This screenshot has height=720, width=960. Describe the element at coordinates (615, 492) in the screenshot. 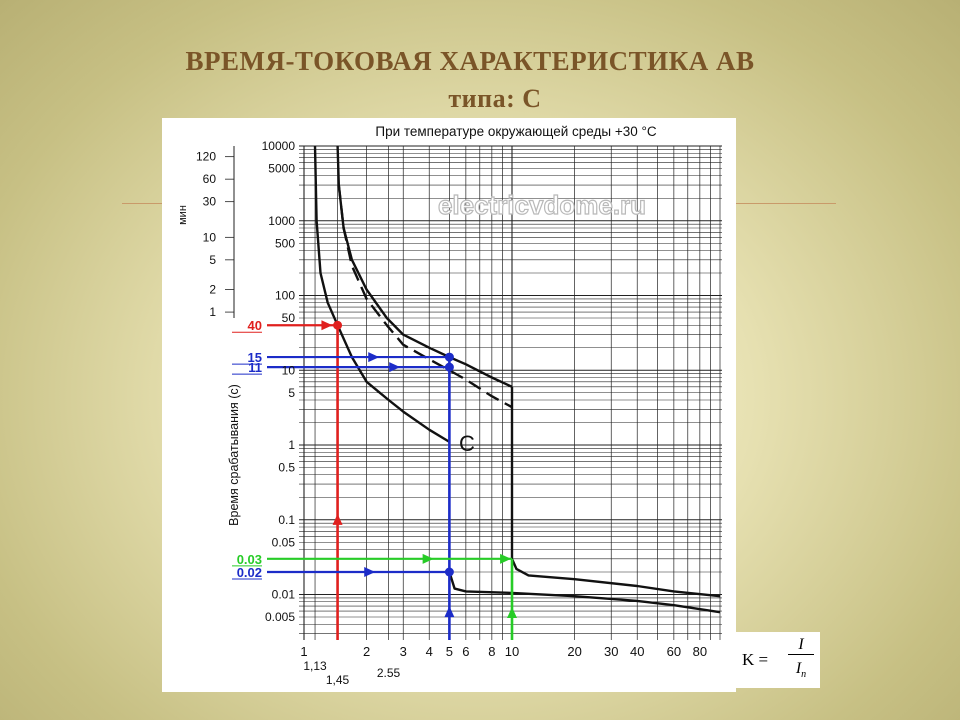

I see `curve-upper-magnetic` at that location.